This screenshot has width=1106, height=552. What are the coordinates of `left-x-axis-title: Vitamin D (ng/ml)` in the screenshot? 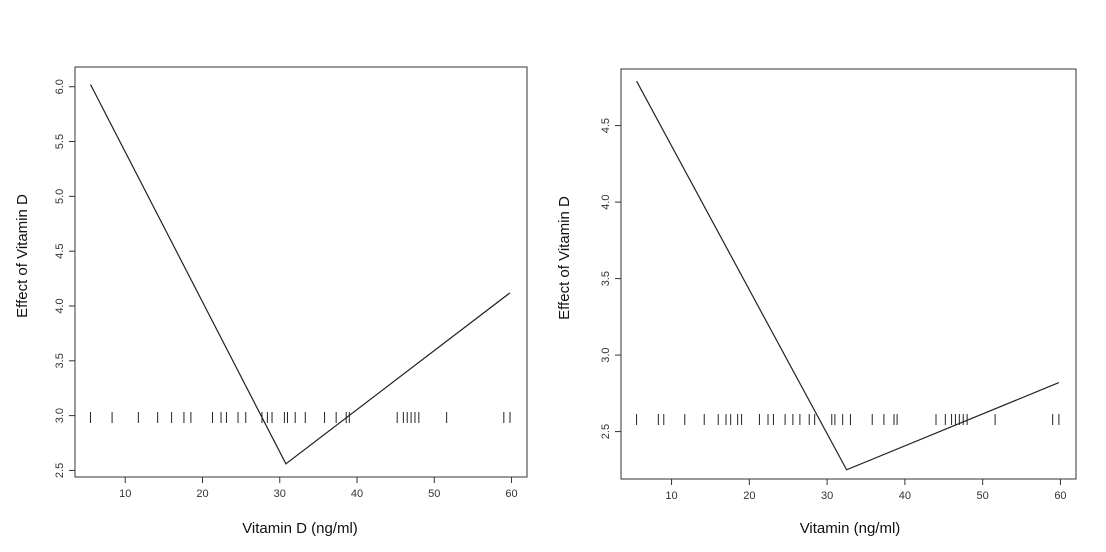 It's located at (300, 528).